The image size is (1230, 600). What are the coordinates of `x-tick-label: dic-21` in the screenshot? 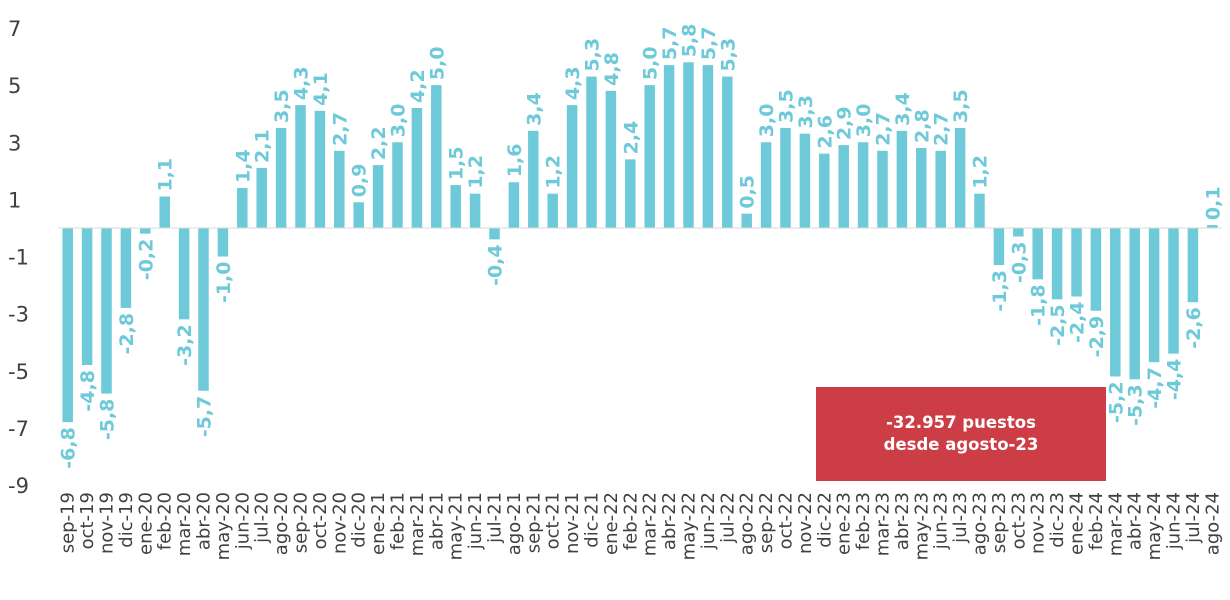 It's located at (592, 520).